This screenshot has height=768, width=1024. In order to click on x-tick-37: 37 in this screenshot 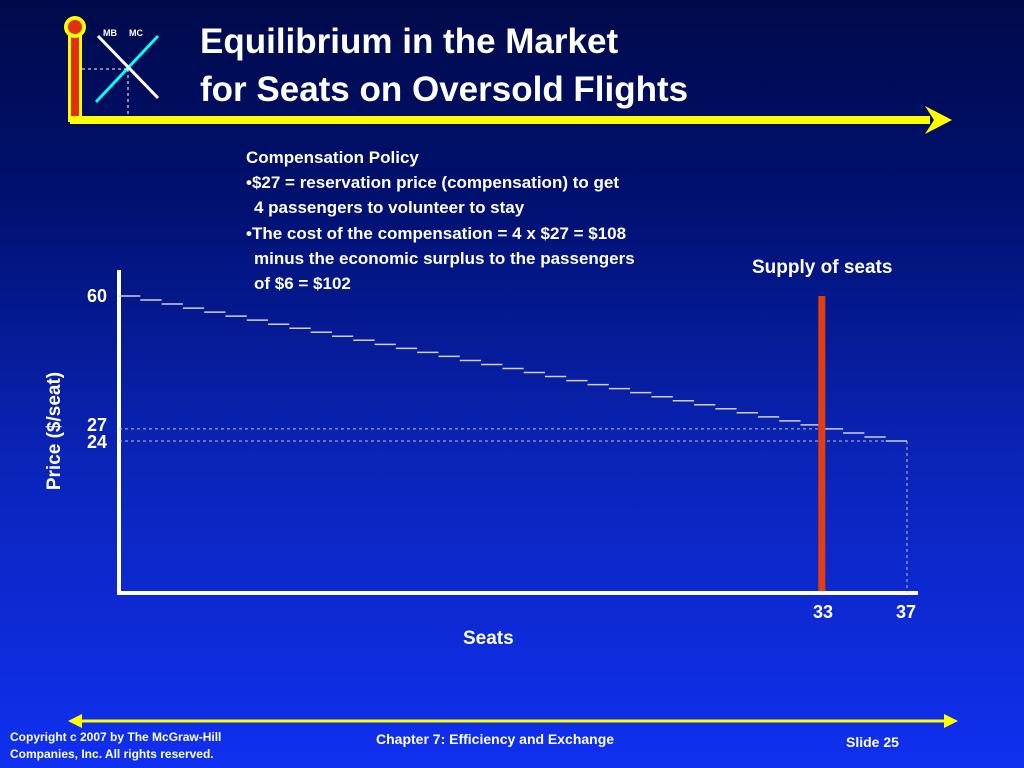, I will do `click(906, 612)`.